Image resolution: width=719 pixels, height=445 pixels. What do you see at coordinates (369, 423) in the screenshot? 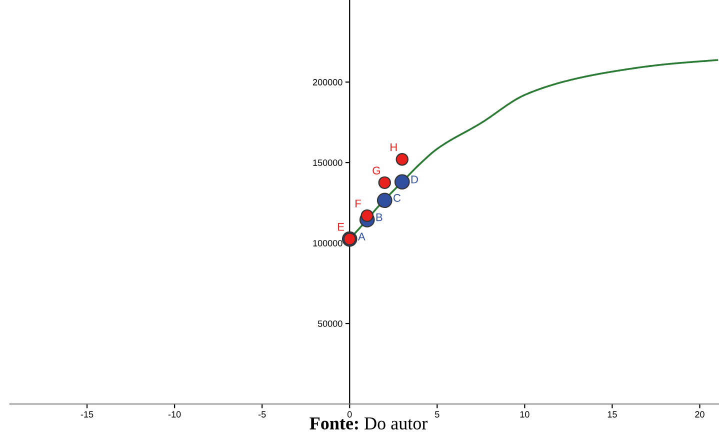
I see `source-note: Fonte: Do autor` at bounding box center [369, 423].